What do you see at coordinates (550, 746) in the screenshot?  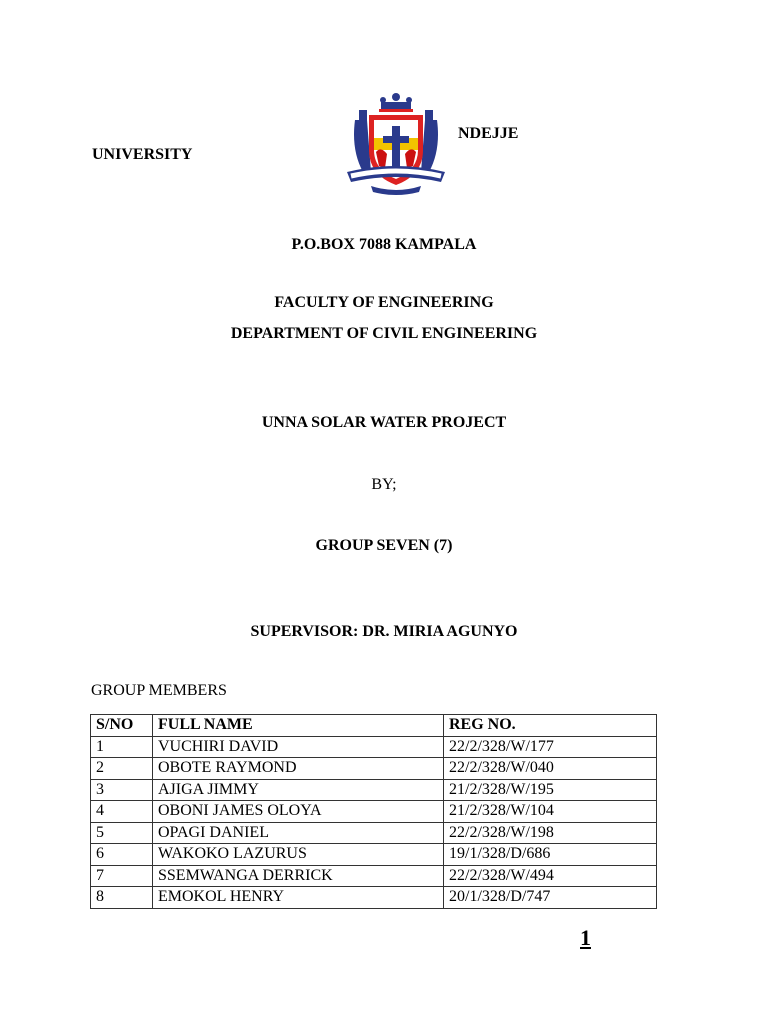 I see `cell-reg-number: 22/2/328/W/177` at bounding box center [550, 746].